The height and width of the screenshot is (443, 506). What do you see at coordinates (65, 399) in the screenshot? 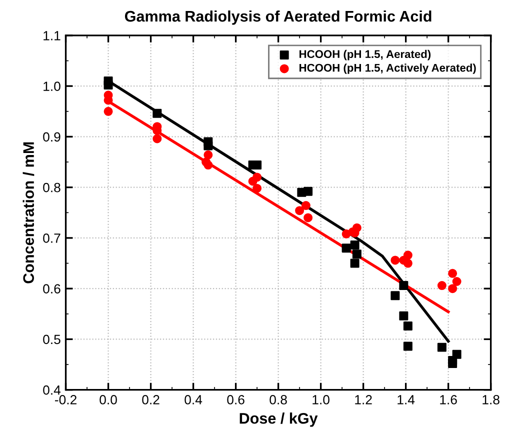
I see `x-tick-label: -0.2` at bounding box center [65, 399].